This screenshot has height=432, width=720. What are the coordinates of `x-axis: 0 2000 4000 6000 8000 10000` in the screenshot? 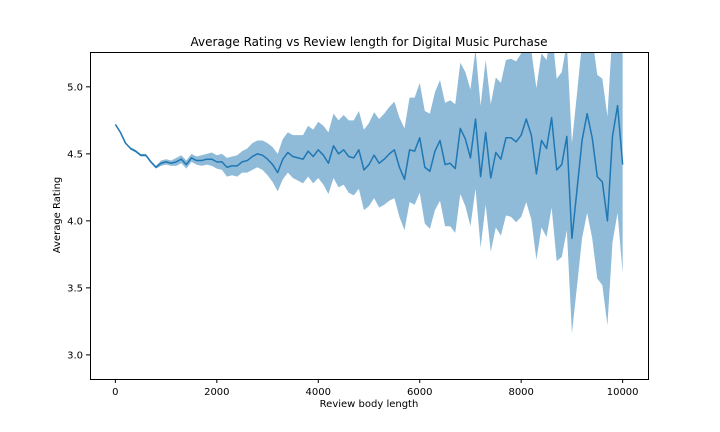 It's located at (375, 388).